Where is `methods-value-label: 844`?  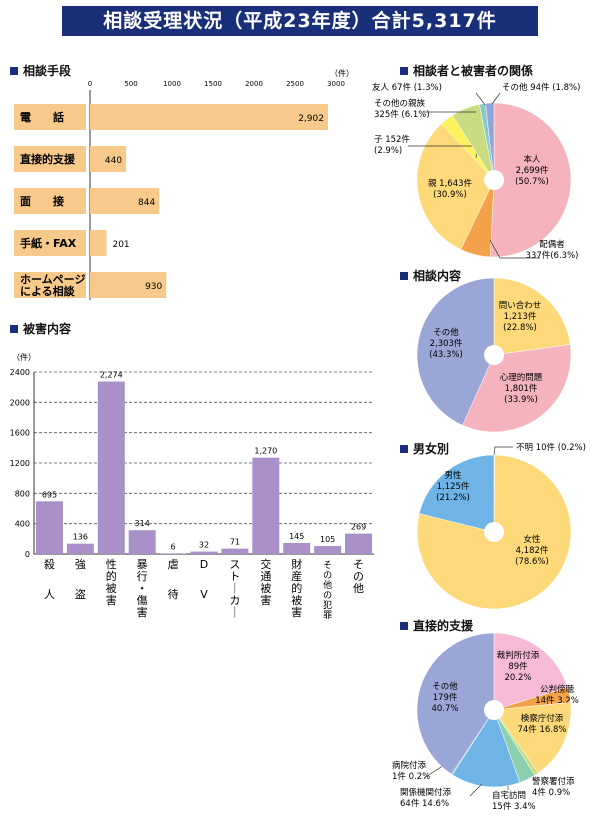
methods-value-label: 844 is located at coordinates (146, 203).